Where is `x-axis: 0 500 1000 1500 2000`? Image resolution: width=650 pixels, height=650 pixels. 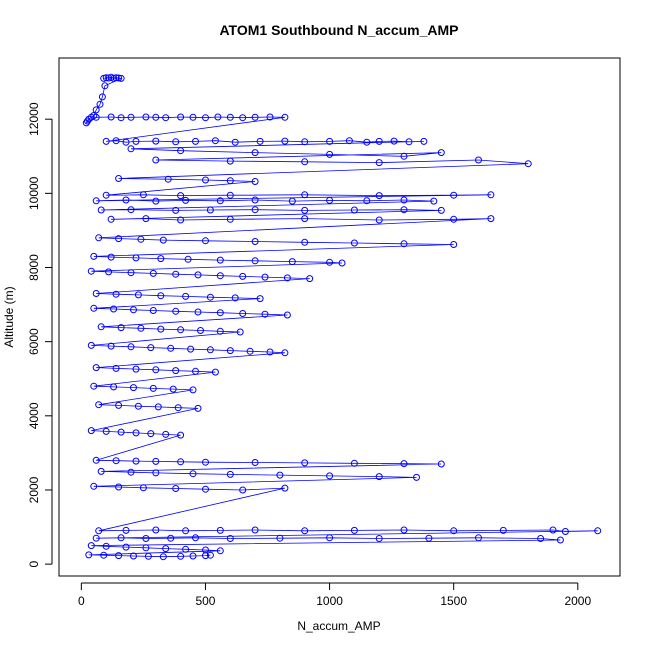 x-axis: 0 500 1000 1500 2000 is located at coordinates (334, 595).